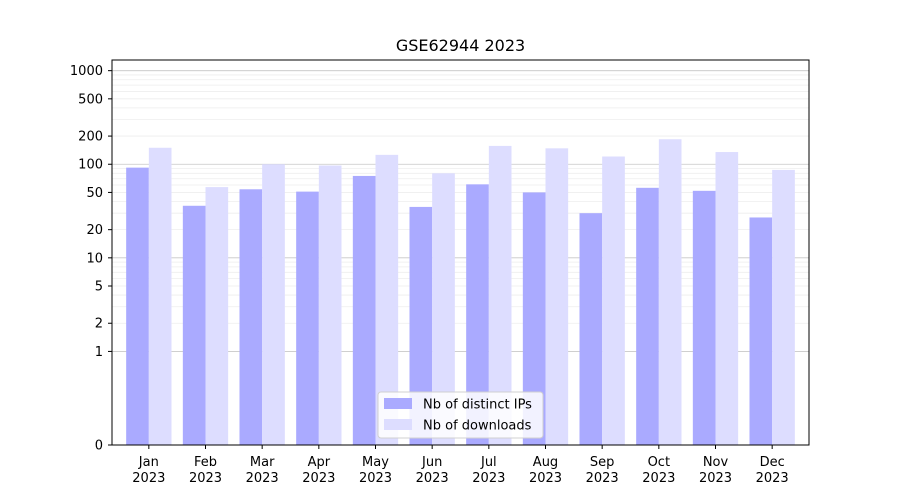 This screenshot has width=900, height=504. I want to click on legend-label: Nb of downloads, so click(477, 426).